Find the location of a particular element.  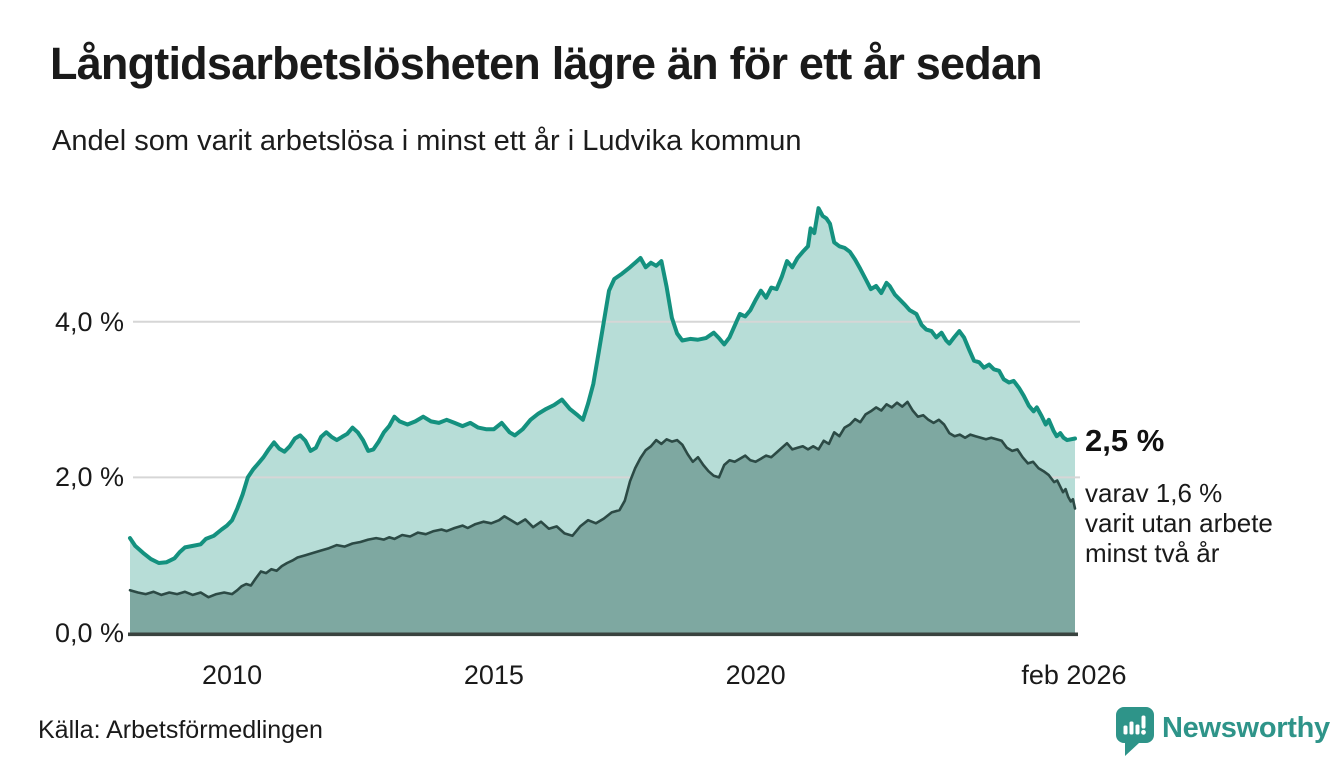

x-tick-label: 2020 is located at coordinates (755, 675).